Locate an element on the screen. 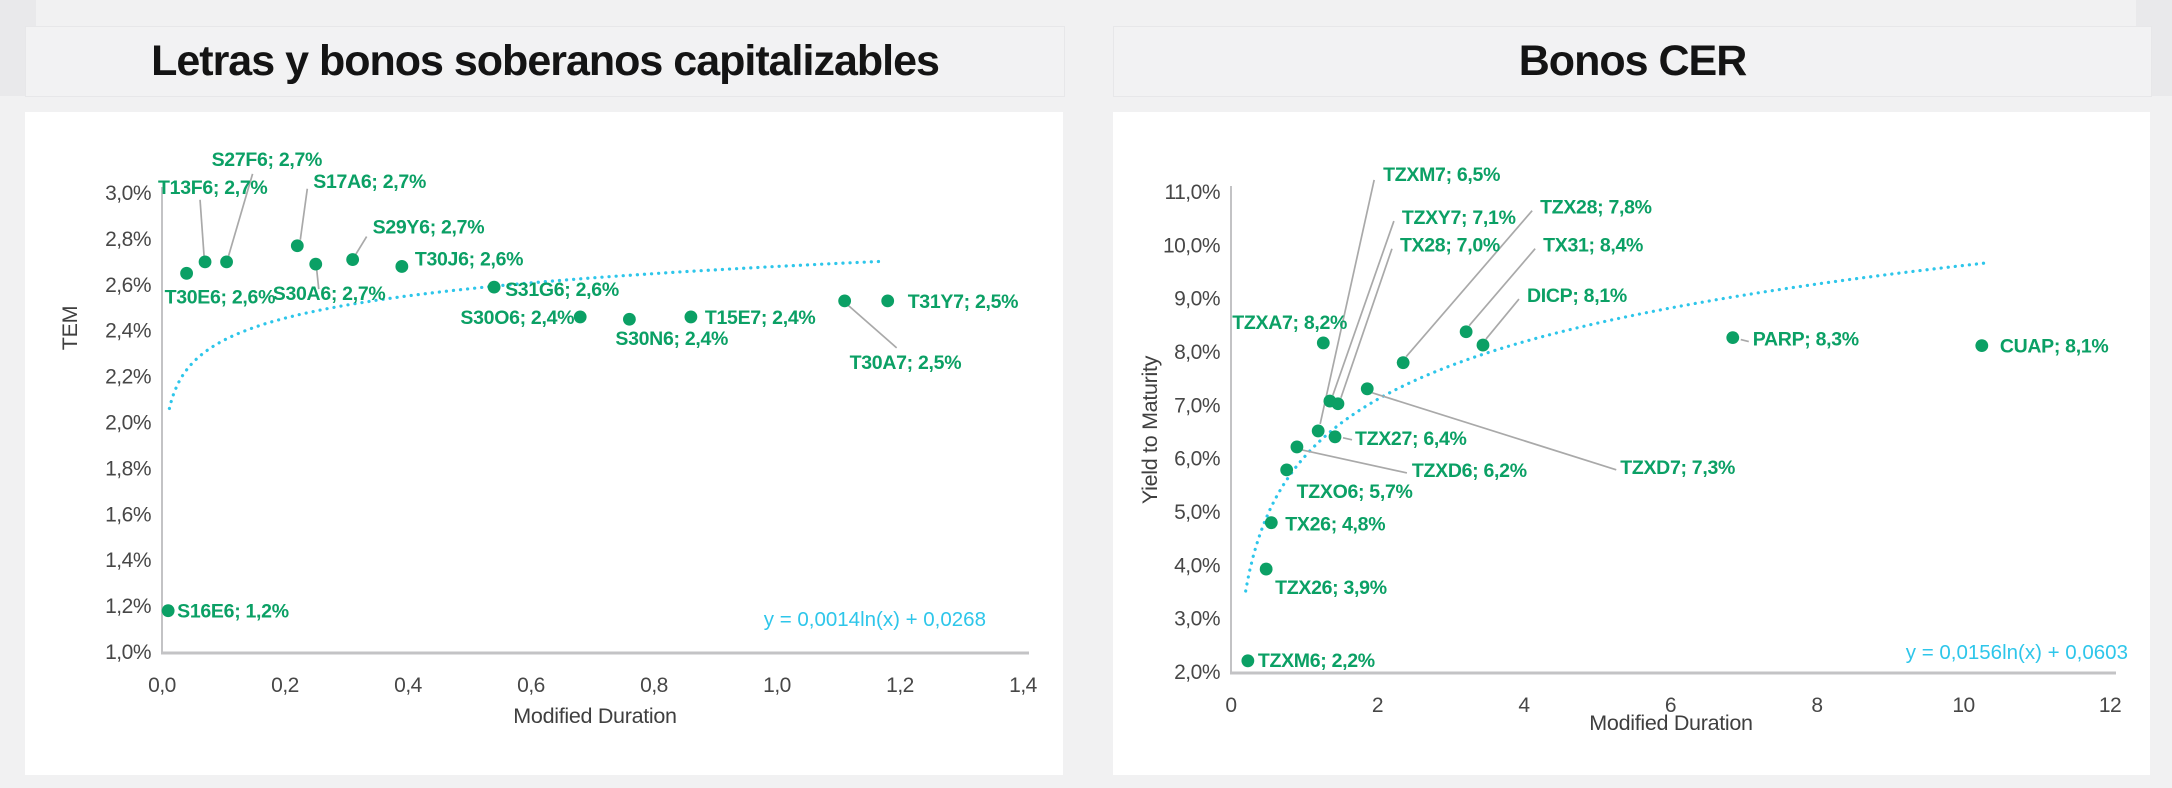 This screenshot has width=2172, height=788. x-tick-label: 2 is located at coordinates (1377, 705).